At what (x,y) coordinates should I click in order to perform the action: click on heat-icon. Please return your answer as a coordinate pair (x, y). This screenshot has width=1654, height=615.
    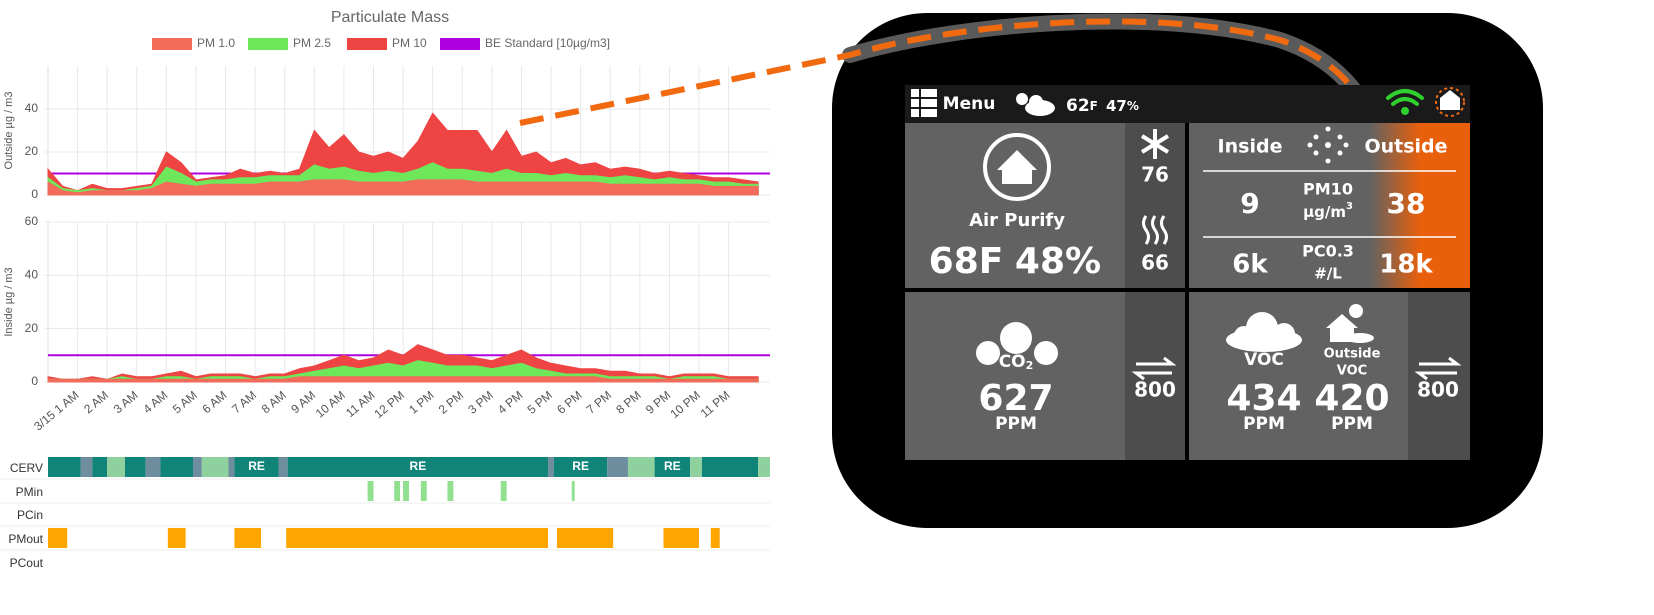
    Looking at the image, I should click on (1155, 230).